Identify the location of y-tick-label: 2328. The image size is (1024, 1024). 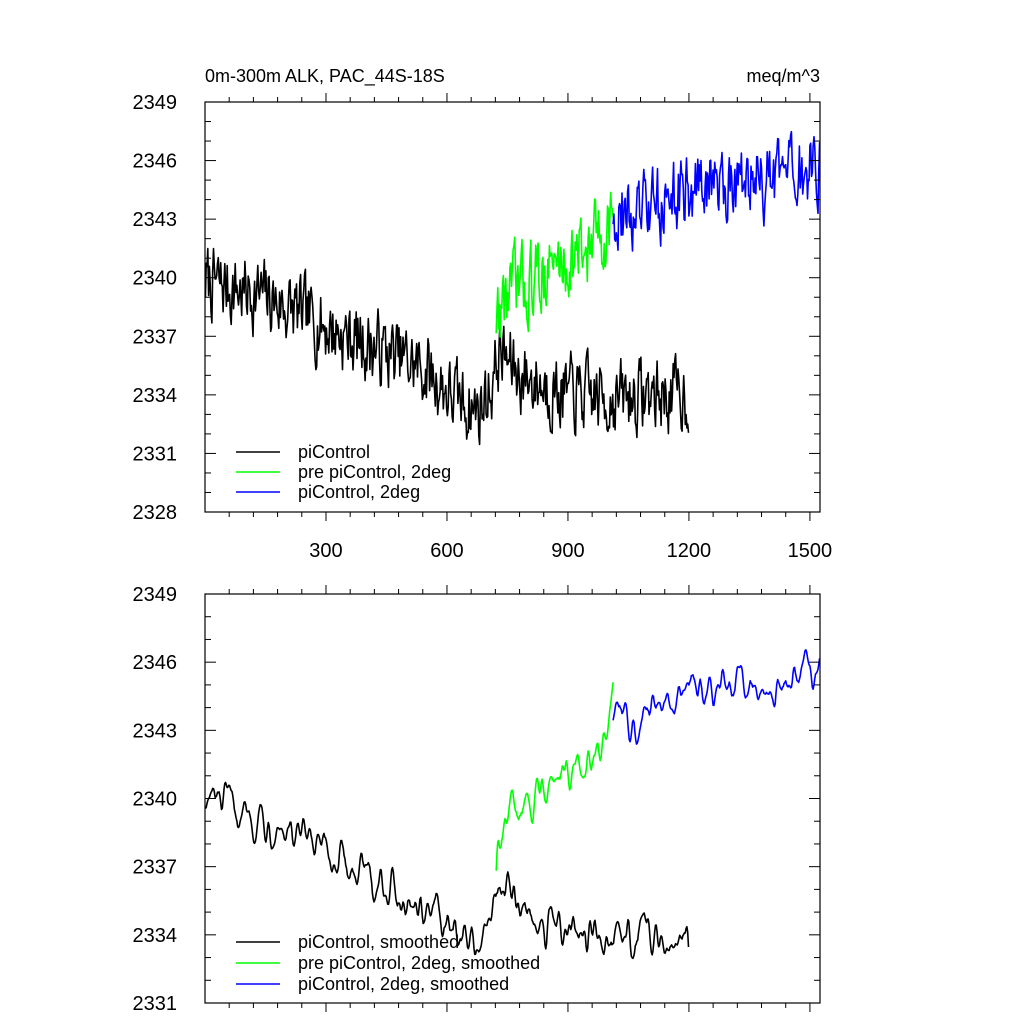
(155, 513).